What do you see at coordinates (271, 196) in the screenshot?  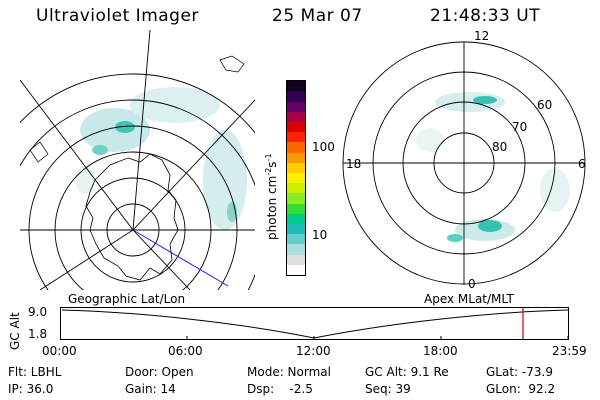 I see `colorbar-unit-label: photon cm-2s-1` at bounding box center [271, 196].